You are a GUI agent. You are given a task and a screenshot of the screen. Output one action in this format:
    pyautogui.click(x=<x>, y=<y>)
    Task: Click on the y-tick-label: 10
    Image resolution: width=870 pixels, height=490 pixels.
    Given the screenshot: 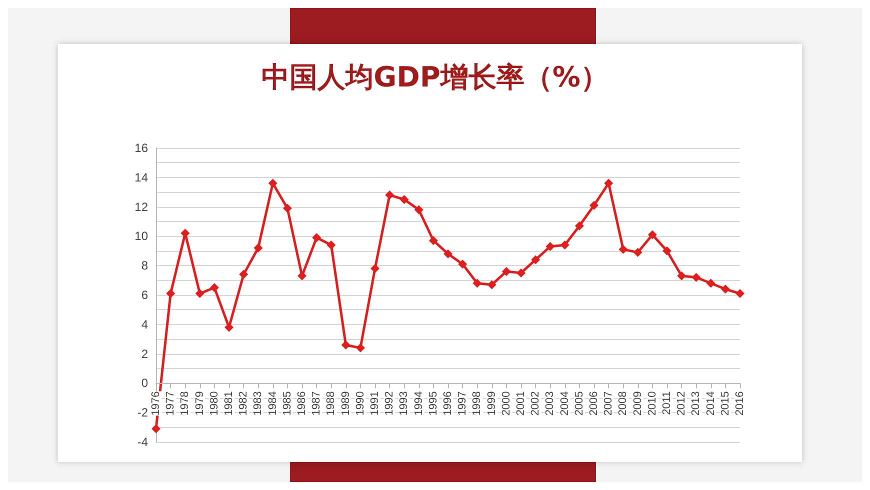 What is the action you would take?
    pyautogui.click(x=141, y=236)
    